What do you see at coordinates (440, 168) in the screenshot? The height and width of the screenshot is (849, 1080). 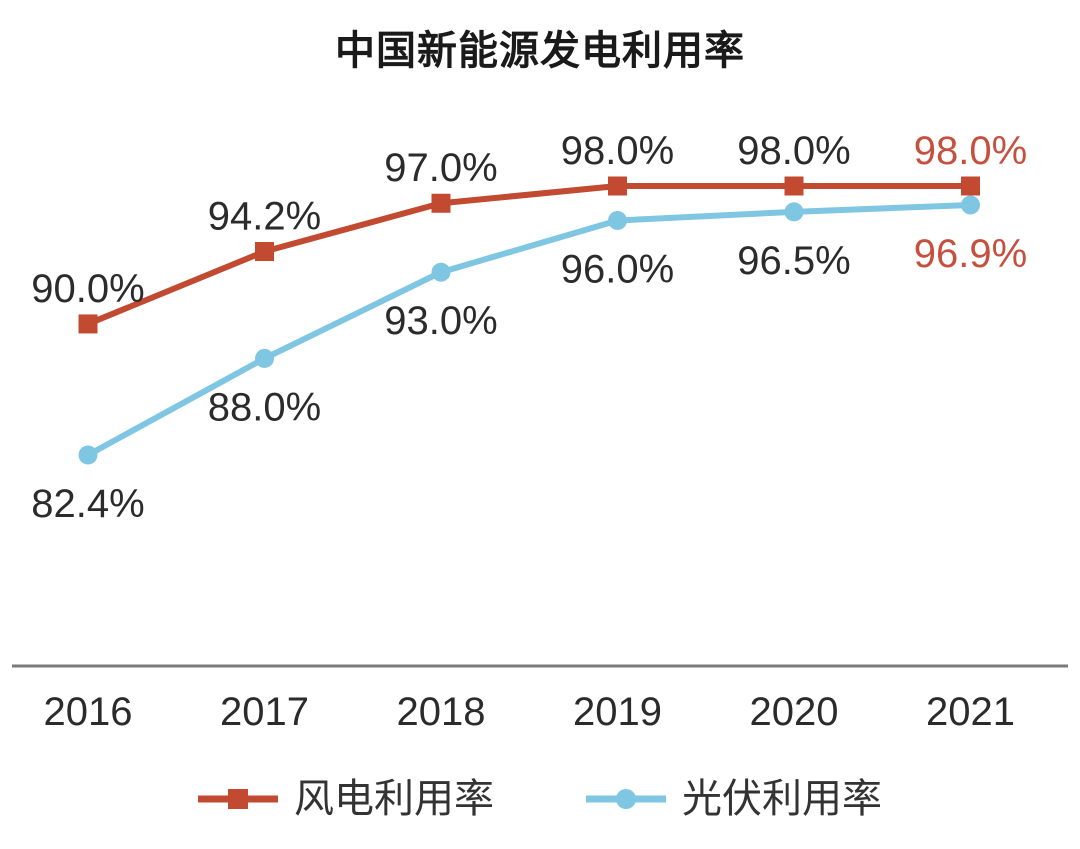 I see `wind-data-label: 97.0%` at bounding box center [440, 168].